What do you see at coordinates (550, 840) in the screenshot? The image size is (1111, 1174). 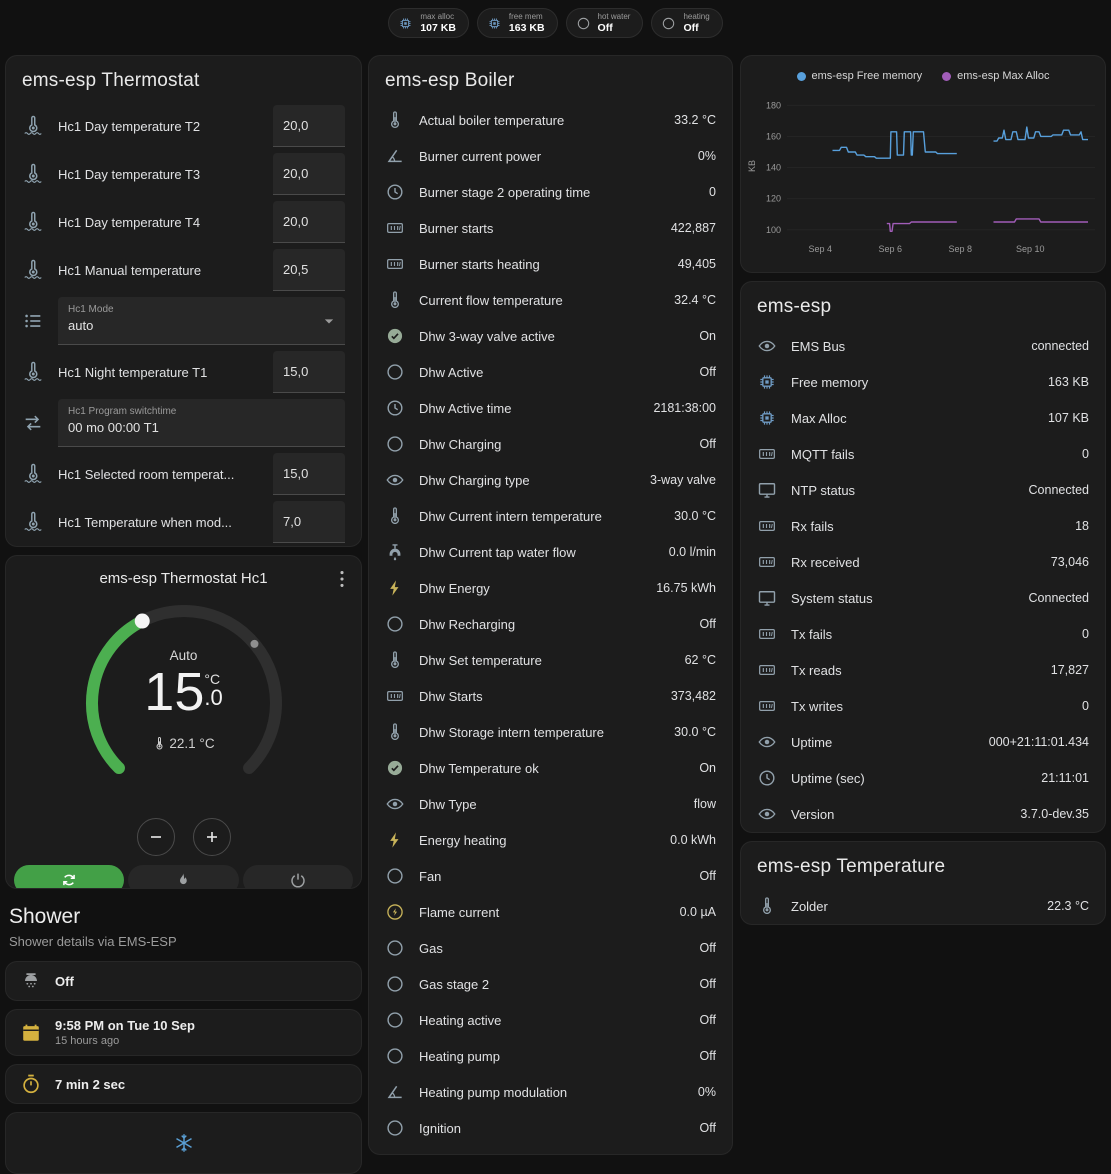 I see `entity-row: Energy heating 0.0 kWh` at bounding box center [550, 840].